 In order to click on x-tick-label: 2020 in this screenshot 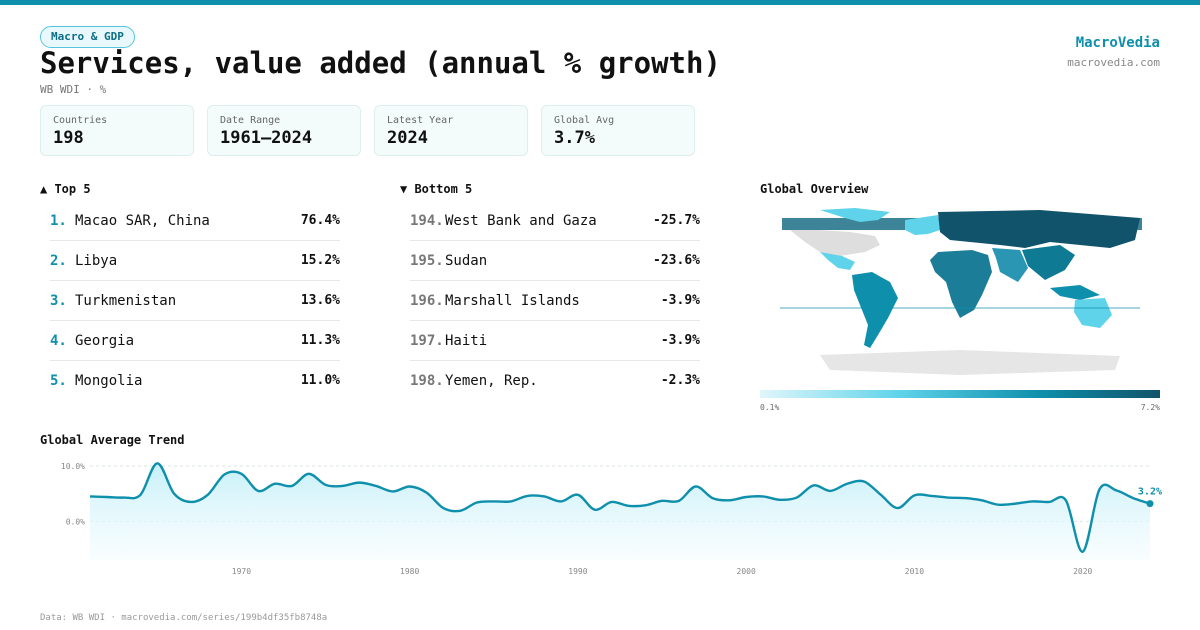, I will do `click(1082, 571)`.